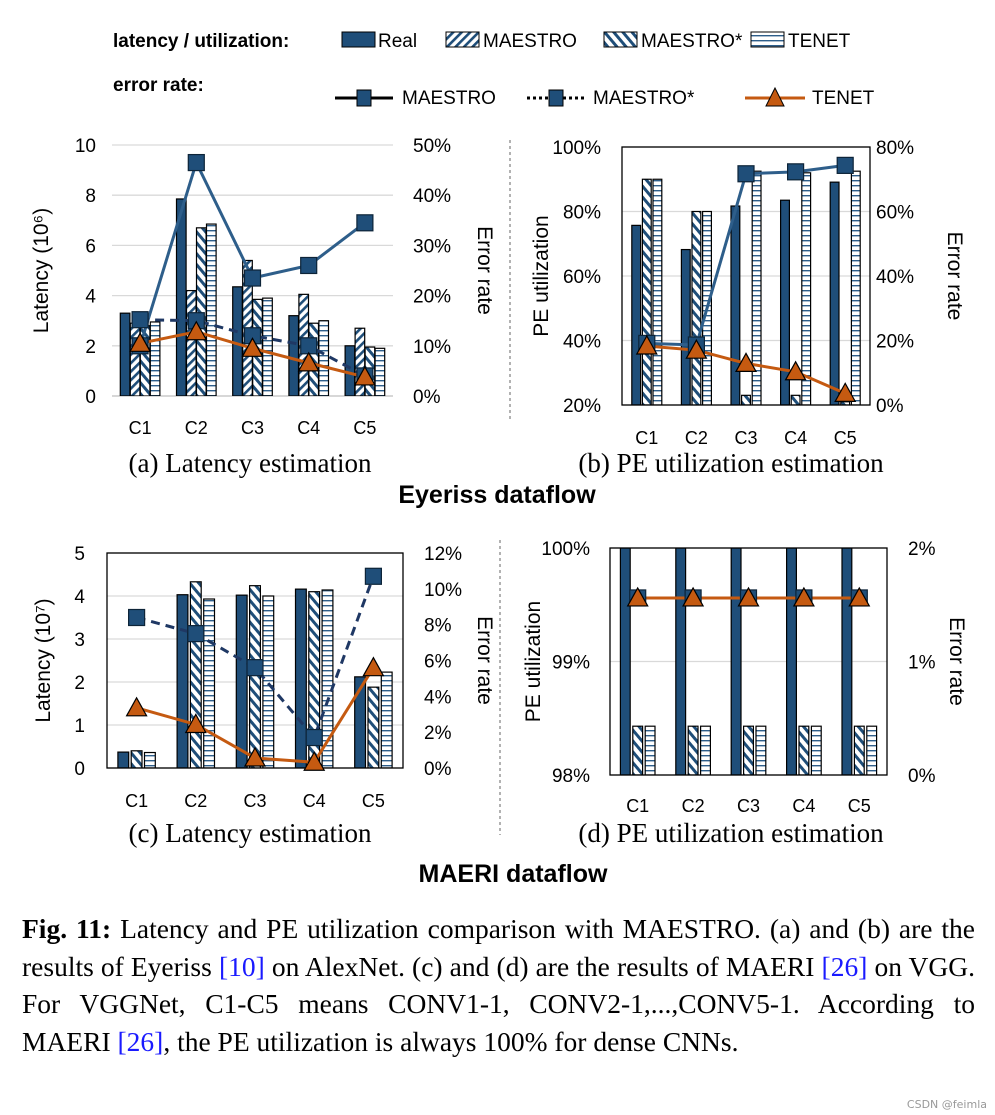 The image size is (995, 1115). I want to click on bar-maestro-star-C4, so click(804, 750).